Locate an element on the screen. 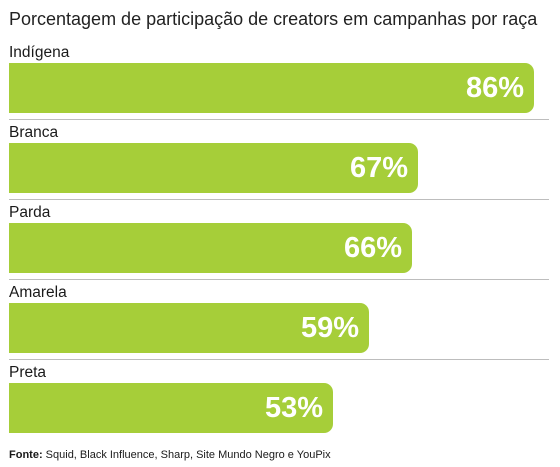  category-label: Amarela is located at coordinates (38, 292).